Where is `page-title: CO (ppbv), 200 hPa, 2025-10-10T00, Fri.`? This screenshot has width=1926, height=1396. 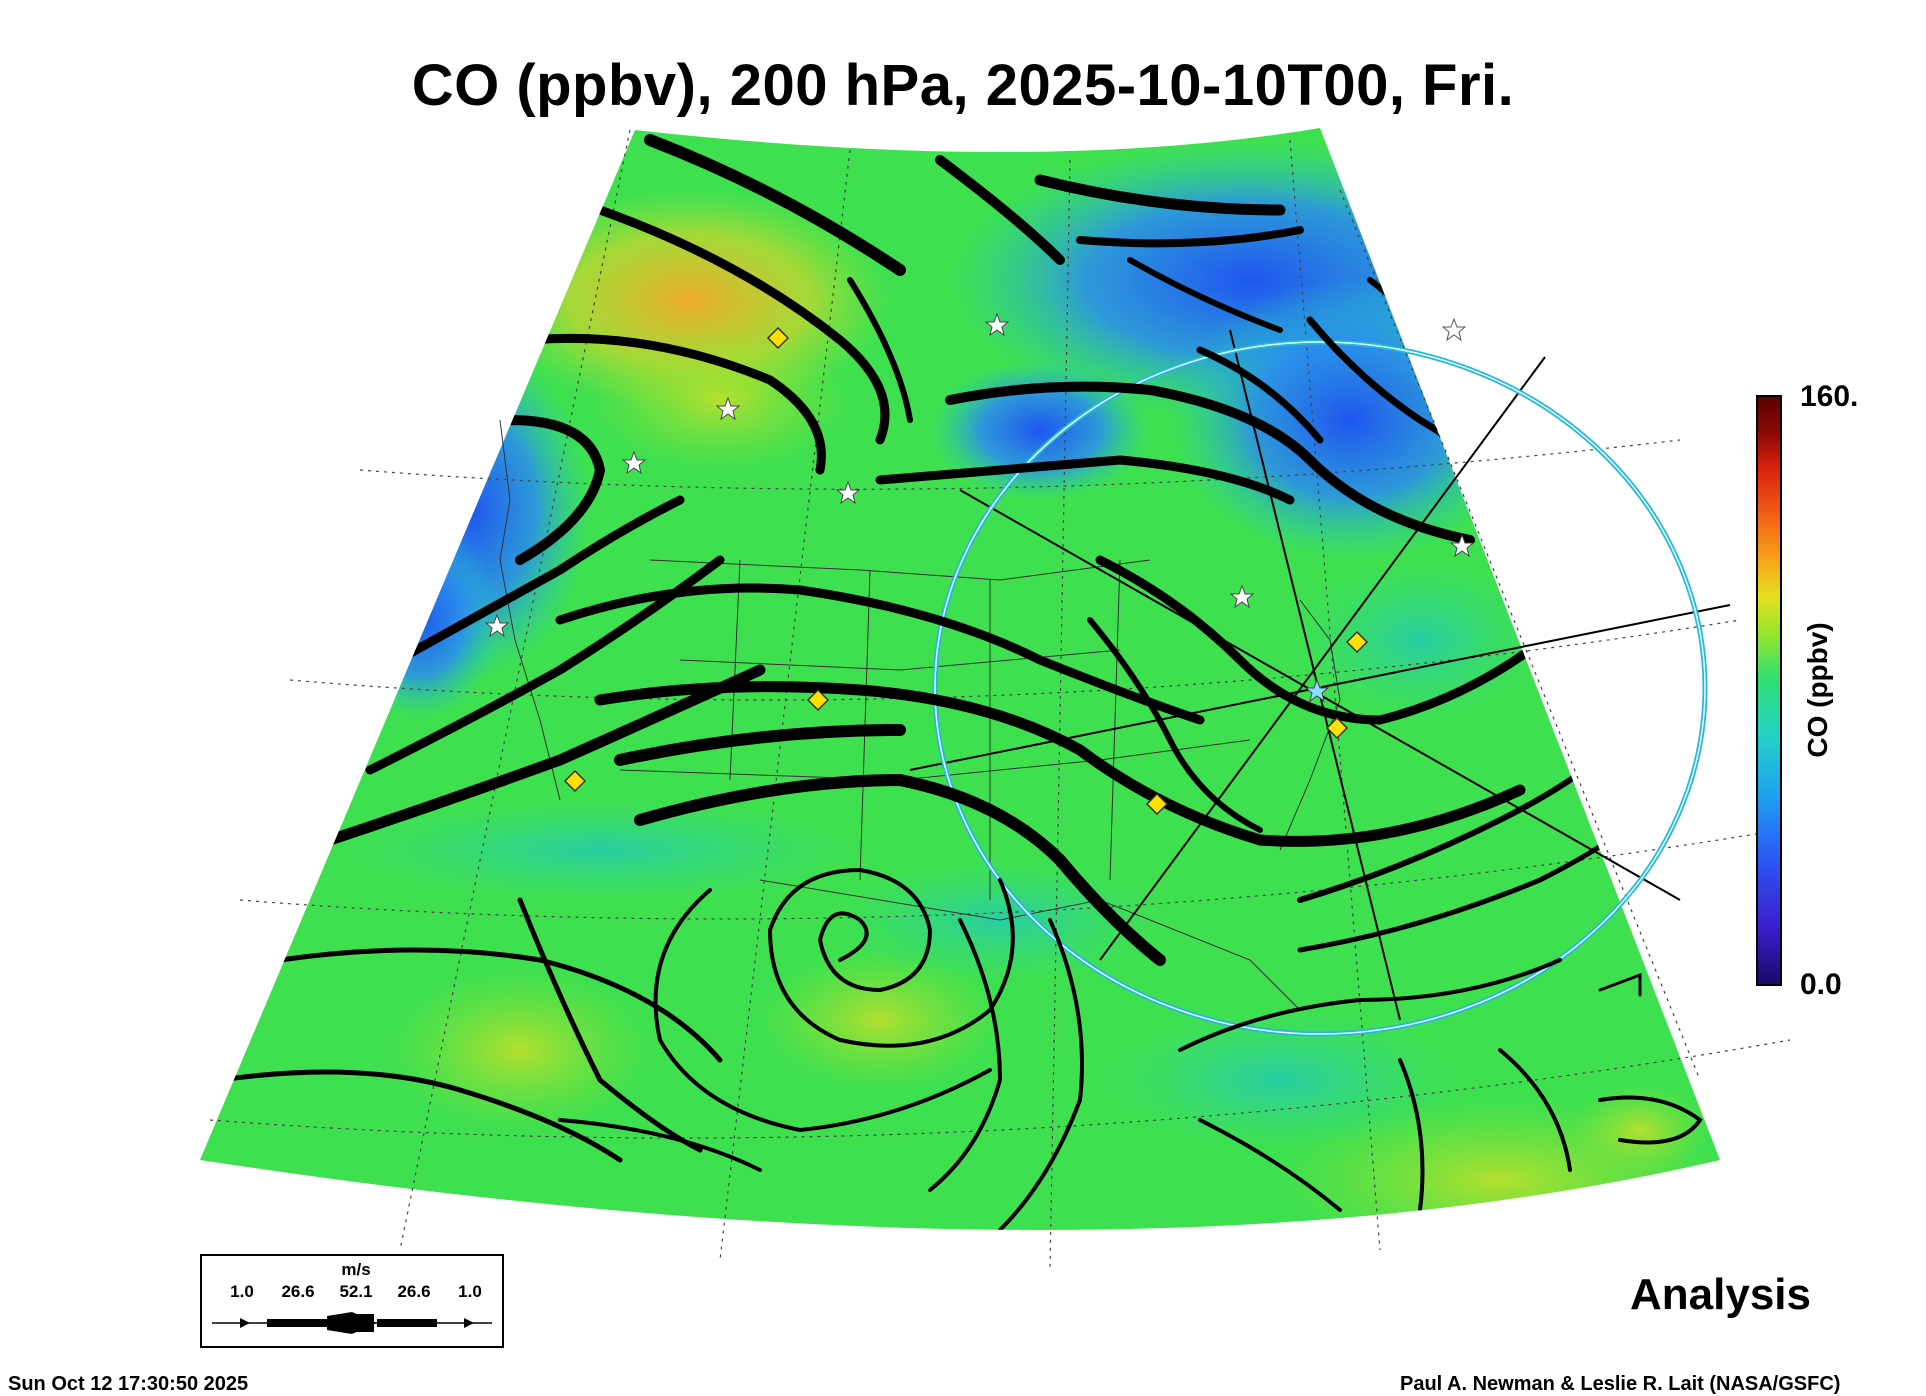
page-title: CO (ppbv), 200 hPa, 2025-10-10T00, Fri. is located at coordinates (963, 85).